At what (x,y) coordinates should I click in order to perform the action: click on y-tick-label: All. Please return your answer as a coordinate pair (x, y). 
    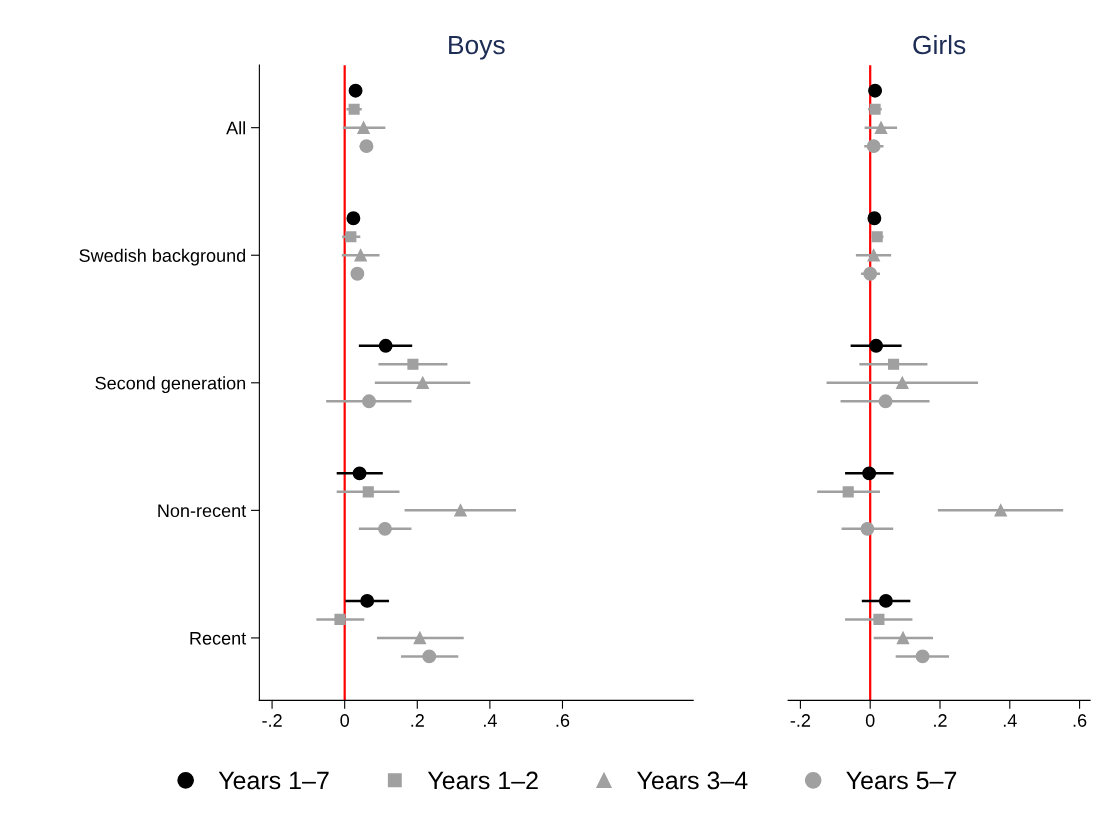
    Looking at the image, I should click on (235, 128).